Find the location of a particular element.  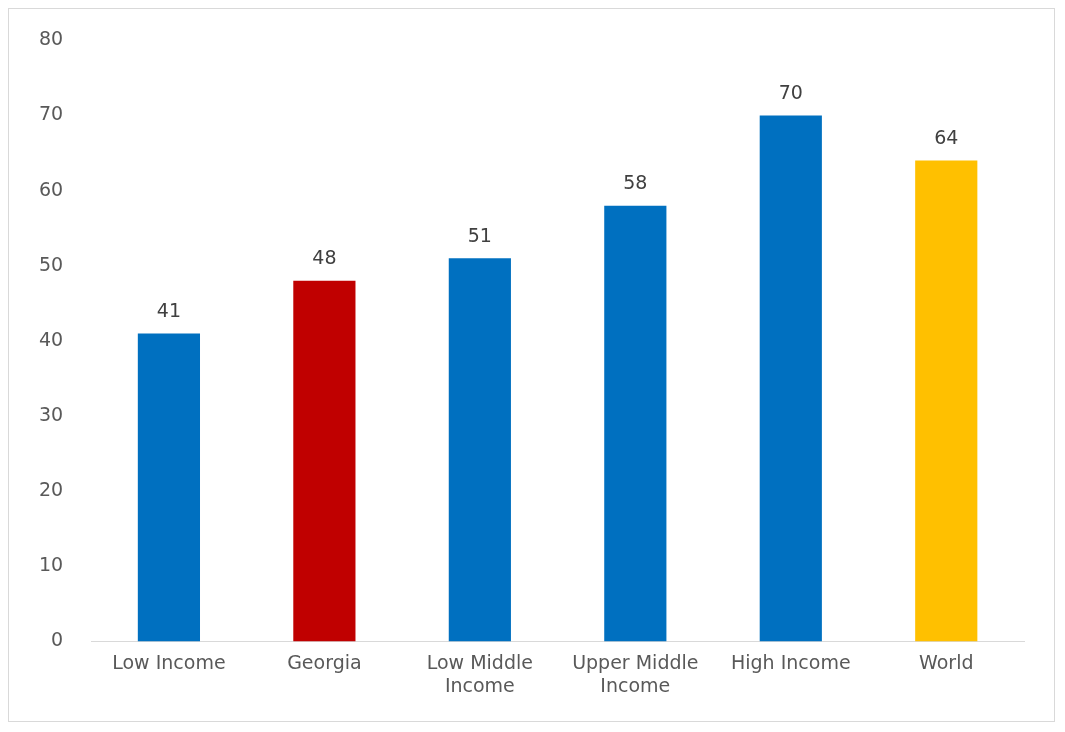

y-tick-label: 50 is located at coordinates (51, 263).